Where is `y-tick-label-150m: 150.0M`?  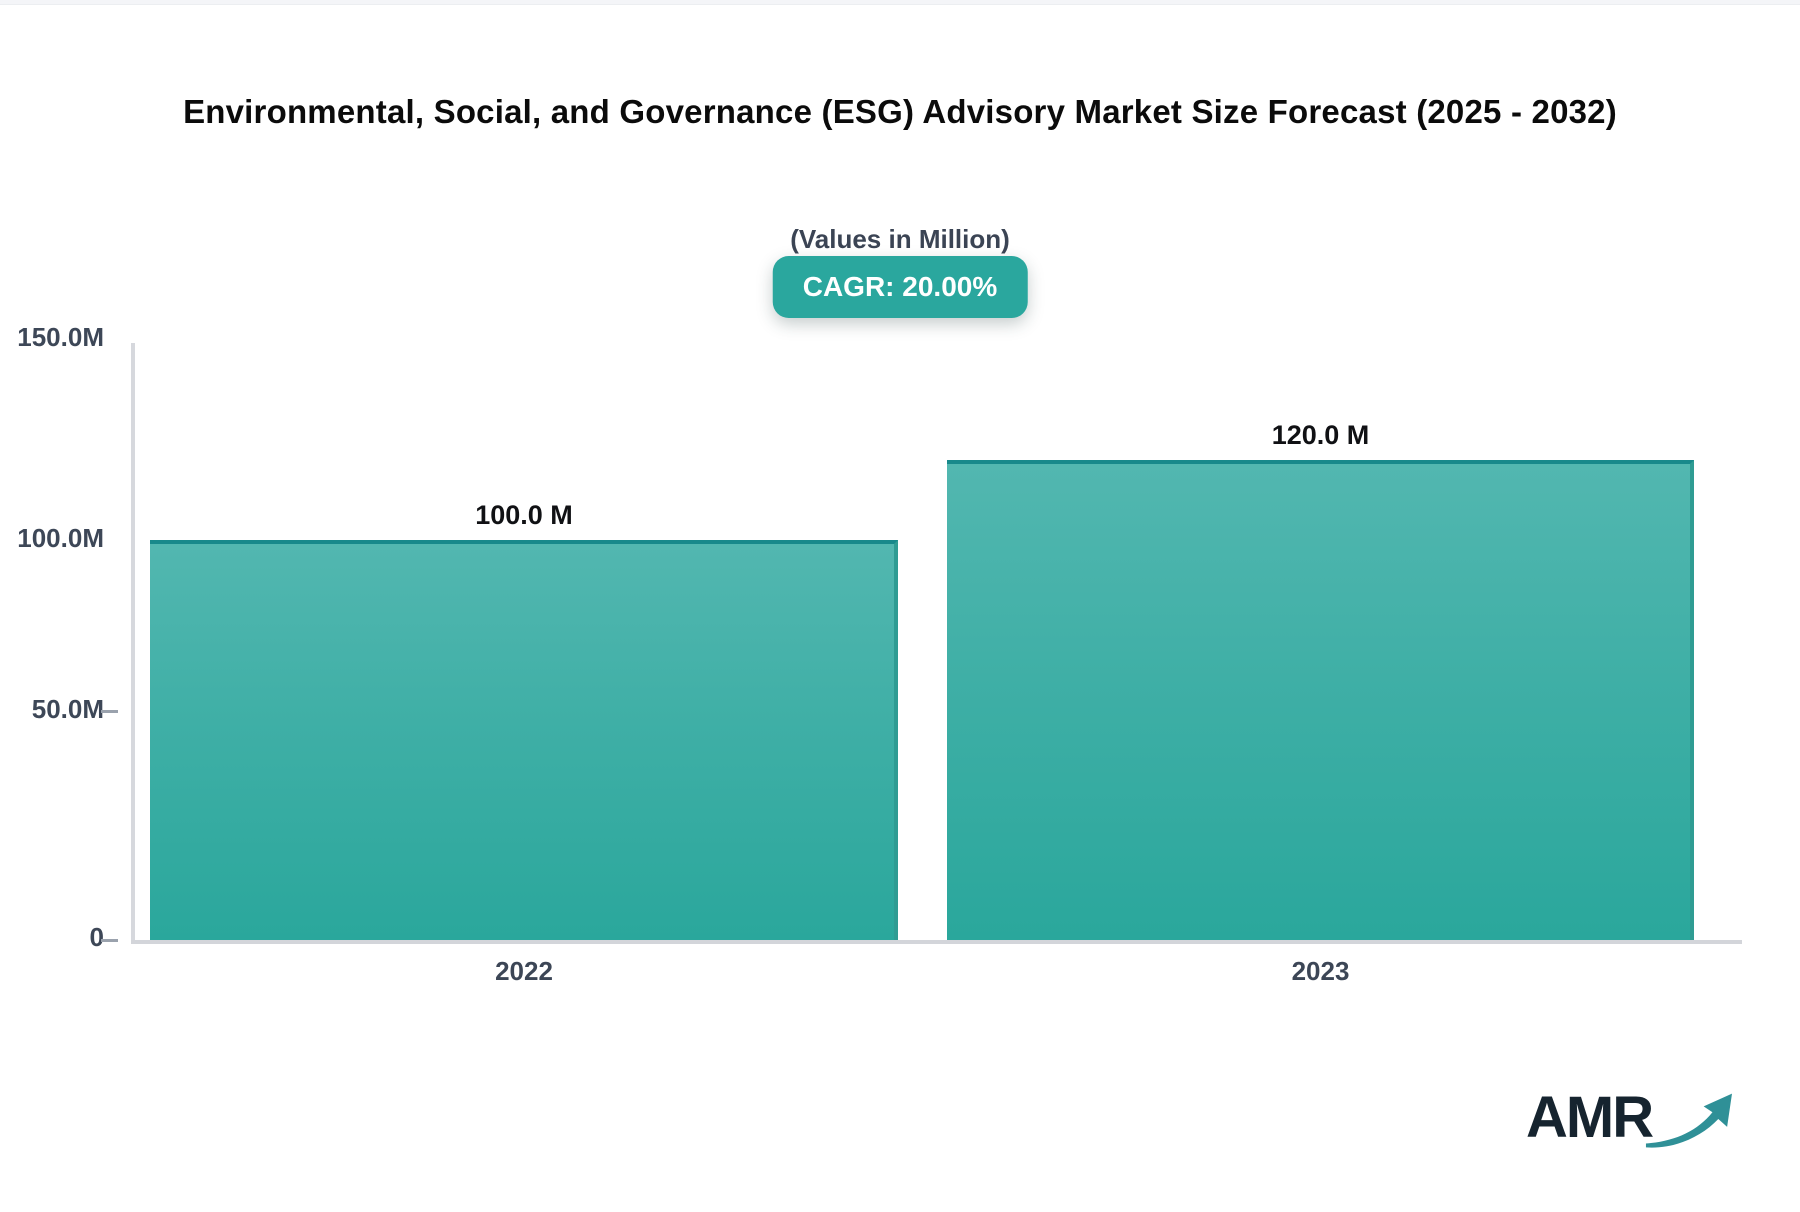 y-tick-label-150m: 150.0M is located at coordinates (60, 337).